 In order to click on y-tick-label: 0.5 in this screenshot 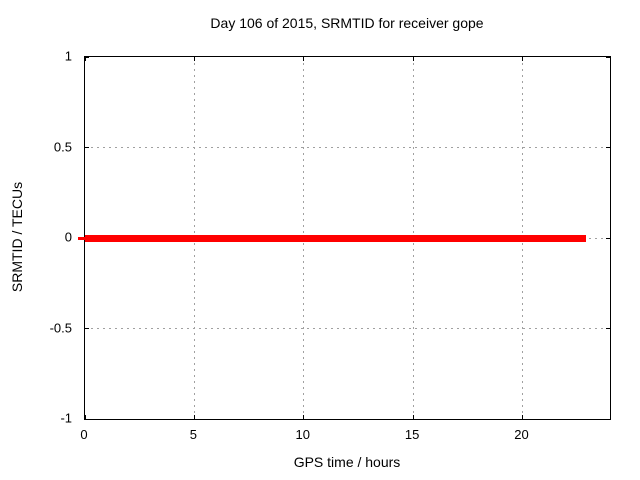, I will do `click(62, 146)`.